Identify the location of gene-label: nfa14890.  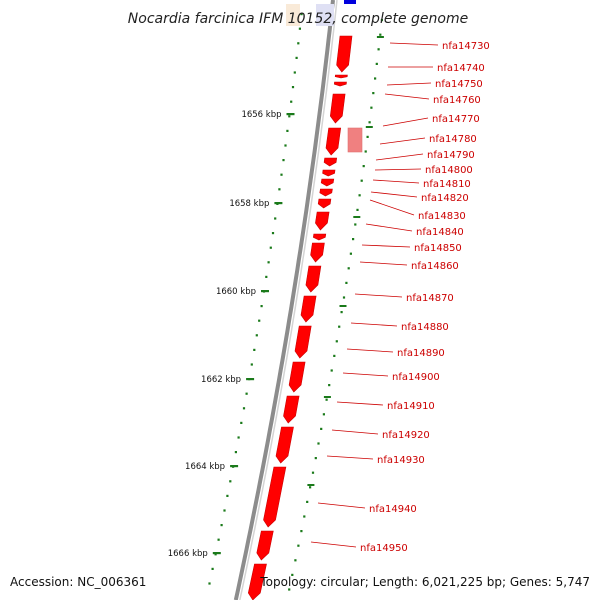
(421, 353).